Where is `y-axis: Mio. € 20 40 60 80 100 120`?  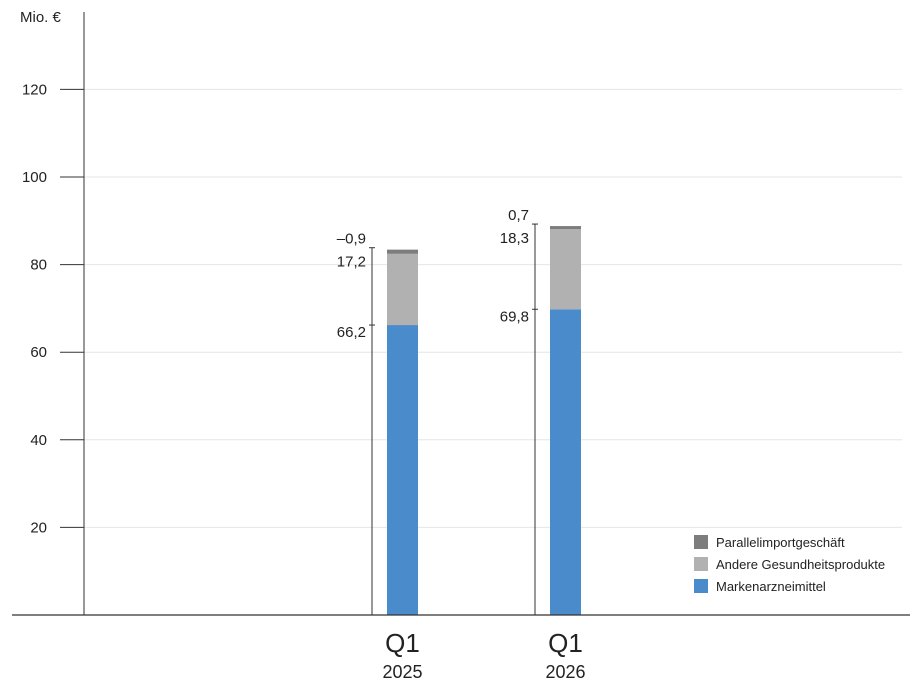 y-axis: Mio. € 20 40 60 80 100 120 is located at coordinates (52, 312).